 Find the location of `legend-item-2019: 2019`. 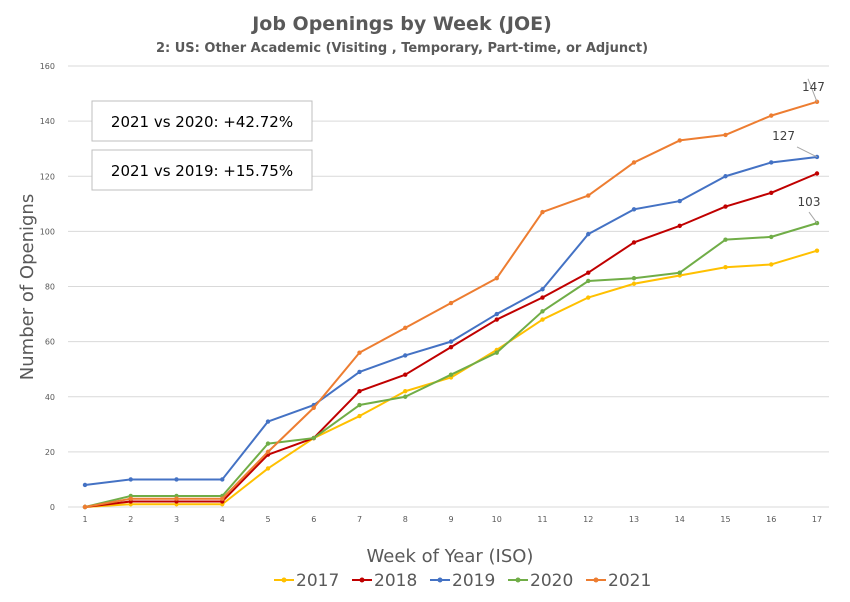

legend-item-2019: 2019 is located at coordinates (462, 581).